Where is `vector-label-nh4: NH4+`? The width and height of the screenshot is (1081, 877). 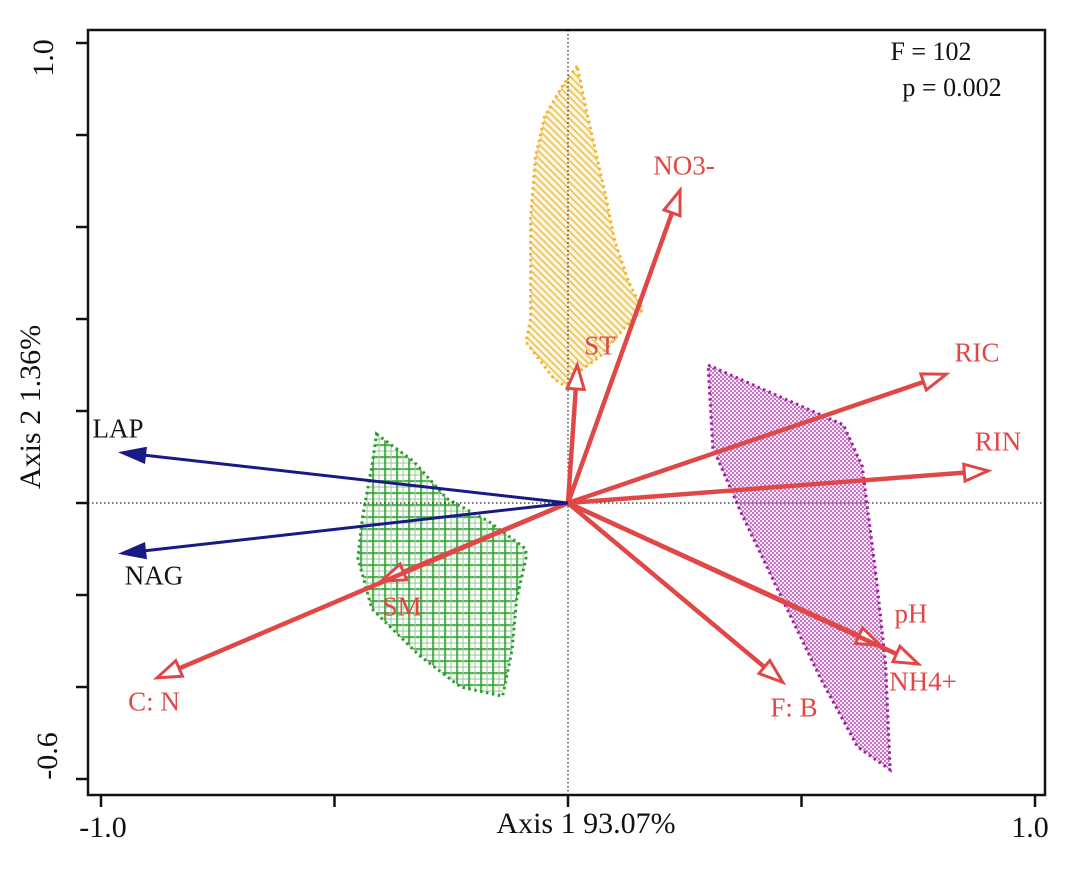 vector-label-nh4: NH4+ is located at coordinates (923, 681).